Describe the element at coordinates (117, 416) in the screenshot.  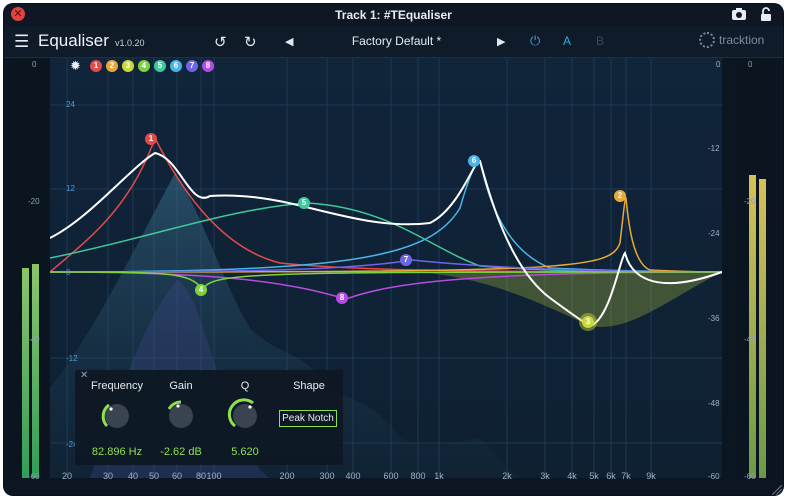
I see `frequency-knob` at that location.